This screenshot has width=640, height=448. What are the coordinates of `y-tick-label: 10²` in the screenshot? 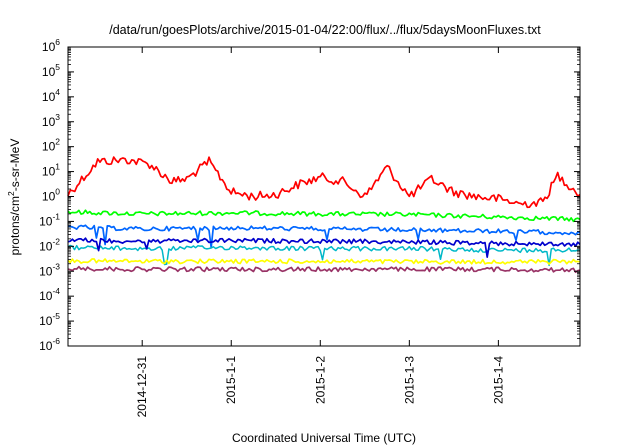 It's located at (51, 145).